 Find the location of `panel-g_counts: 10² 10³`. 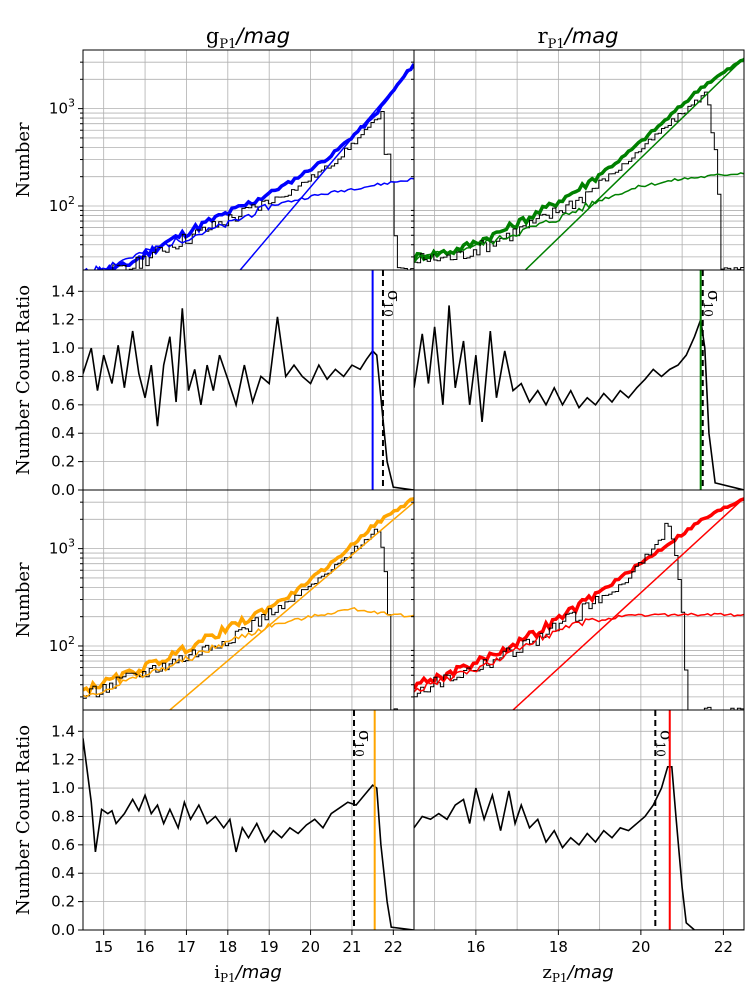

panel-g_counts: 10² 10³ is located at coordinates (232, 160).